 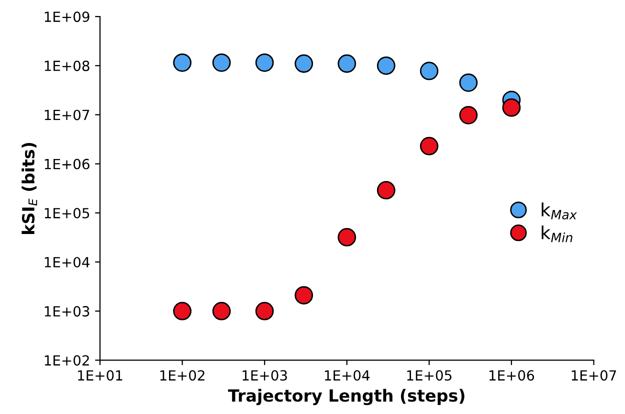 What do you see at coordinates (67, 66) in the screenshot?
I see `y-tick-label: 1E+08` at bounding box center [67, 66].